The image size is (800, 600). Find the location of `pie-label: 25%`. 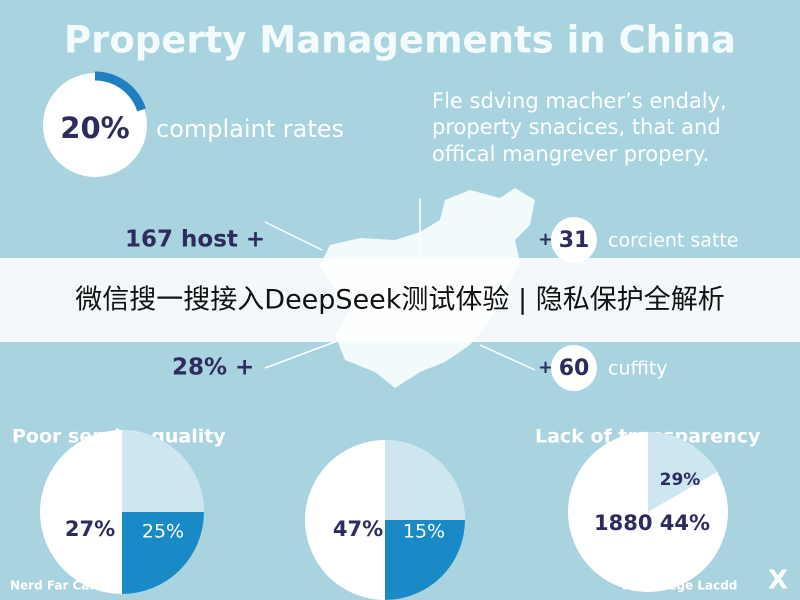

pie-label: 25% is located at coordinates (163, 532).